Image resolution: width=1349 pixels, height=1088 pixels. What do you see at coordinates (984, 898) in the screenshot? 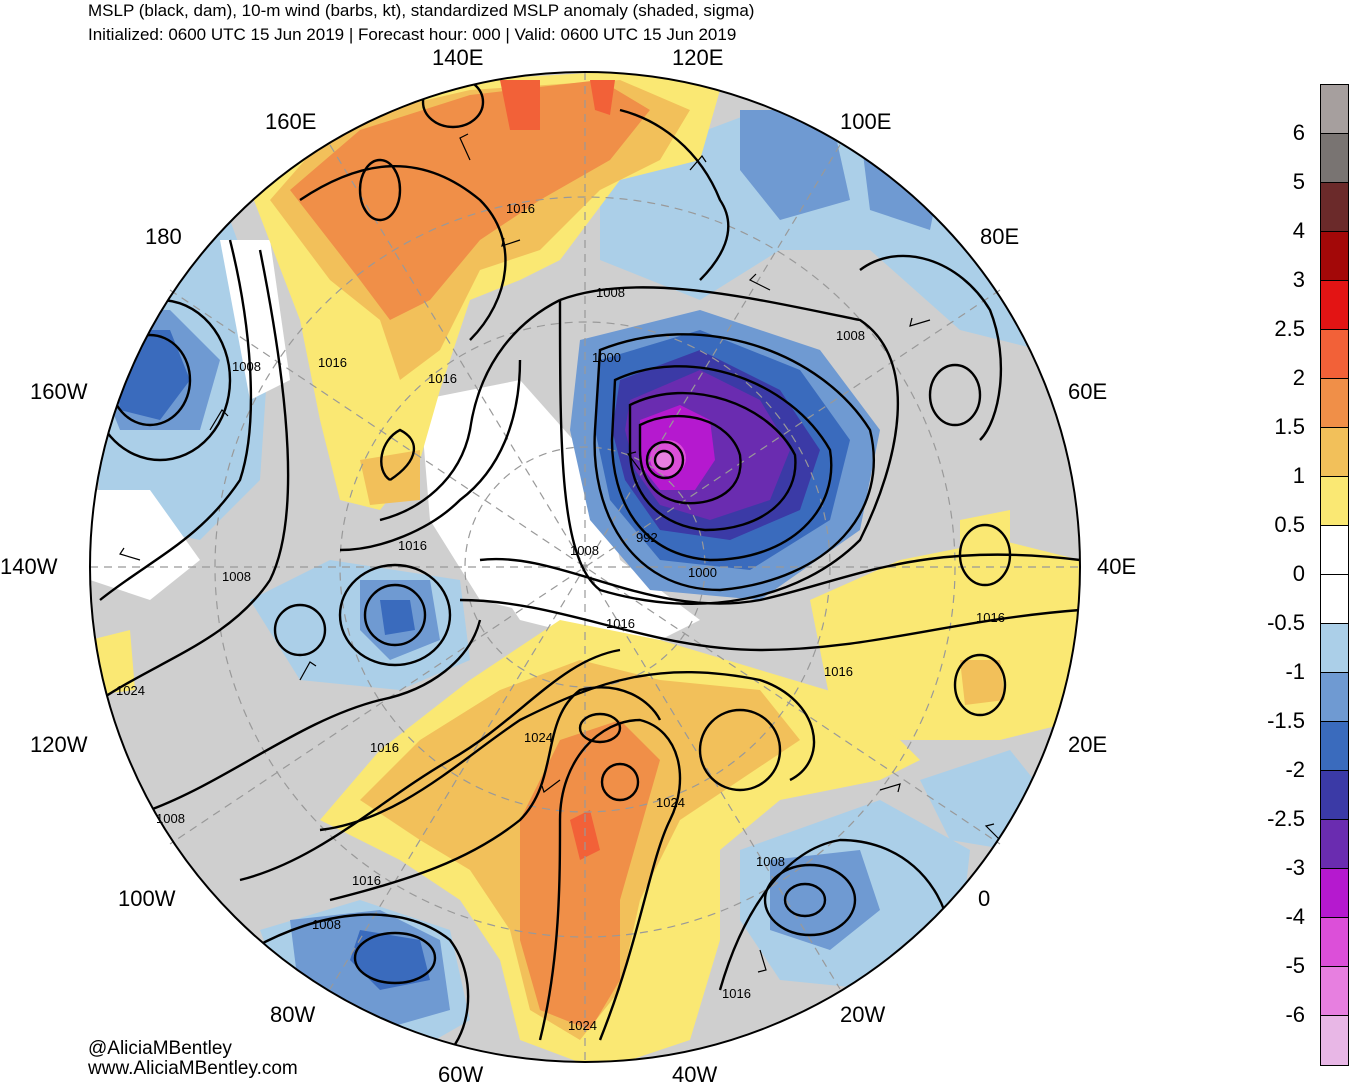
I see `lon-label-0: 0` at bounding box center [984, 898].